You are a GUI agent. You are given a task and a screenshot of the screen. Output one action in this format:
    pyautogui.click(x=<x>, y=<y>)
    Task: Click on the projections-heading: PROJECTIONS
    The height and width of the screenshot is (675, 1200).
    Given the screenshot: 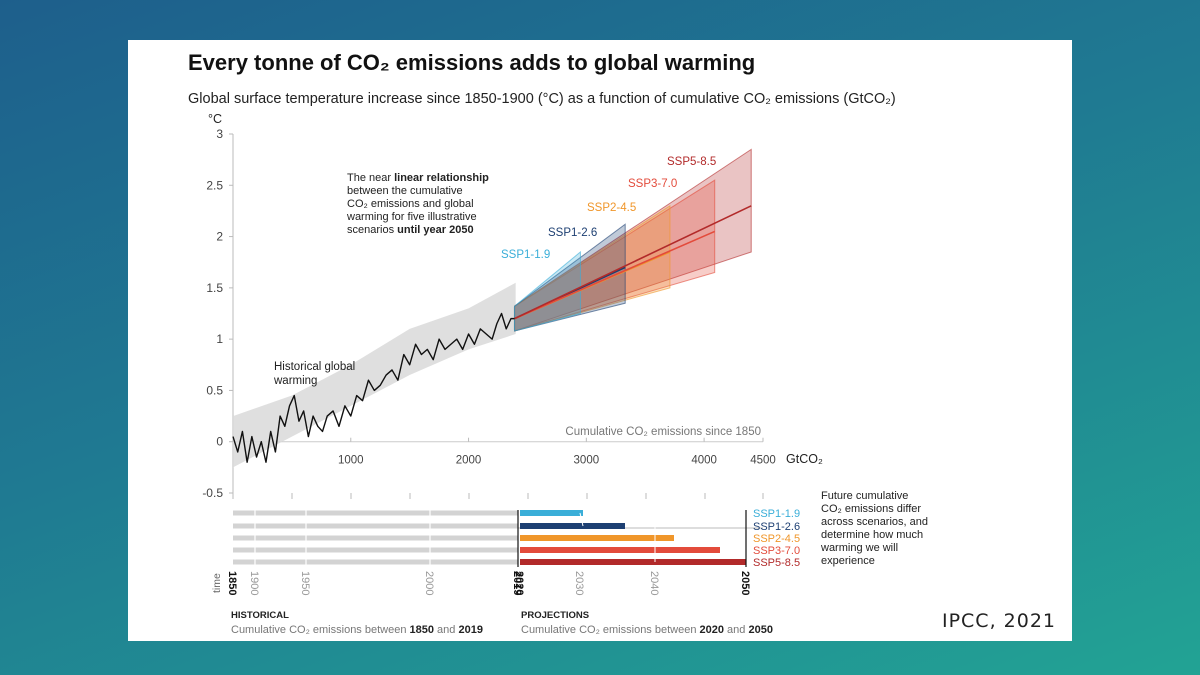 What is the action you would take?
    pyautogui.click(x=555, y=615)
    